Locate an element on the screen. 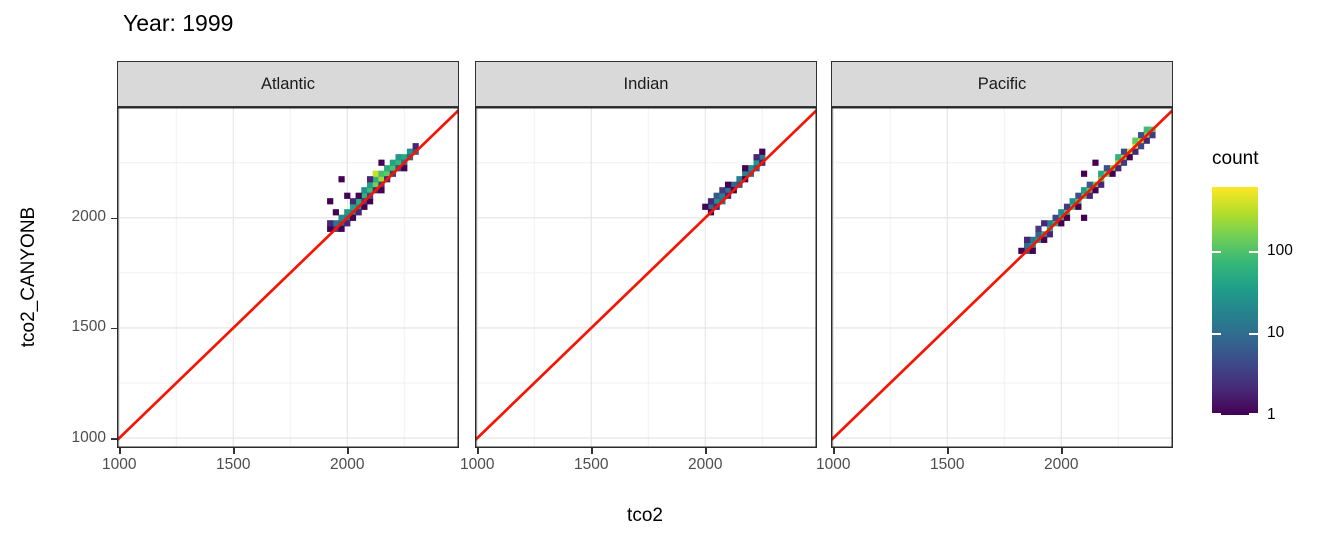  legend-colorbar is located at coordinates (1235, 301).